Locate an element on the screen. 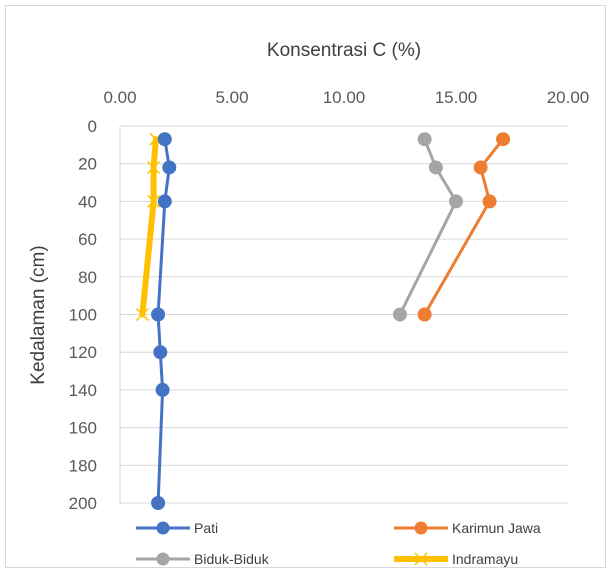 The height and width of the screenshot is (575, 612). x-tick-label: 10.00 is located at coordinates (344, 97).